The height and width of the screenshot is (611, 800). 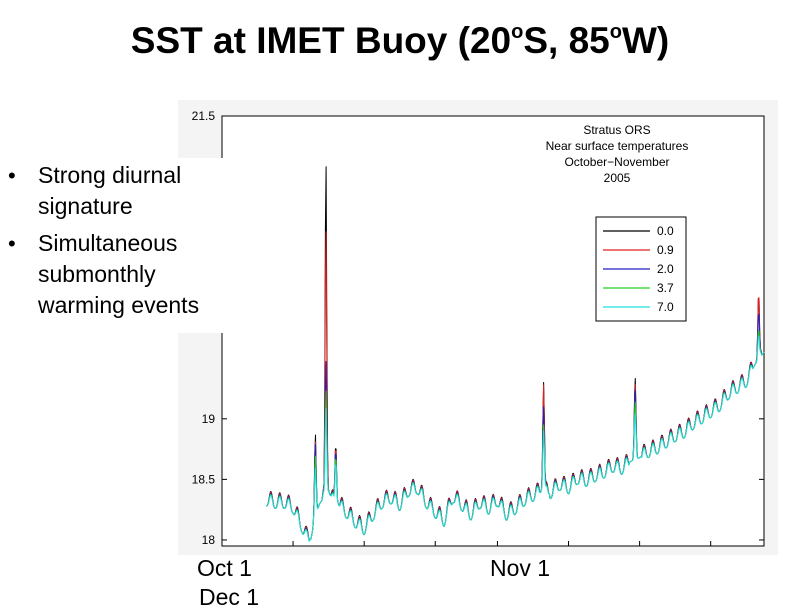 I want to click on bullet-item: • Strong diurnal signature, so click(x=121, y=191).